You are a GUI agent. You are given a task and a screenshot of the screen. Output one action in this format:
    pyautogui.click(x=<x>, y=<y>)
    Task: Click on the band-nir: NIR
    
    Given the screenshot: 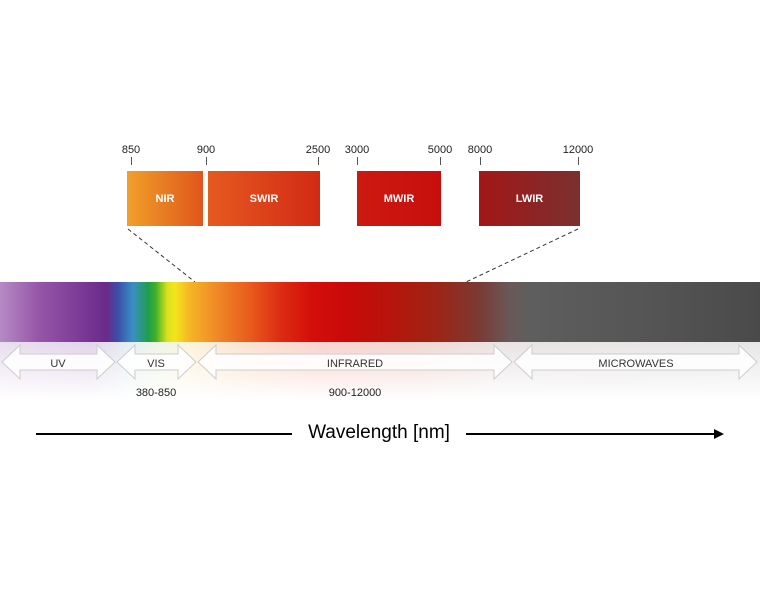 What is the action you would take?
    pyautogui.click(x=165, y=198)
    